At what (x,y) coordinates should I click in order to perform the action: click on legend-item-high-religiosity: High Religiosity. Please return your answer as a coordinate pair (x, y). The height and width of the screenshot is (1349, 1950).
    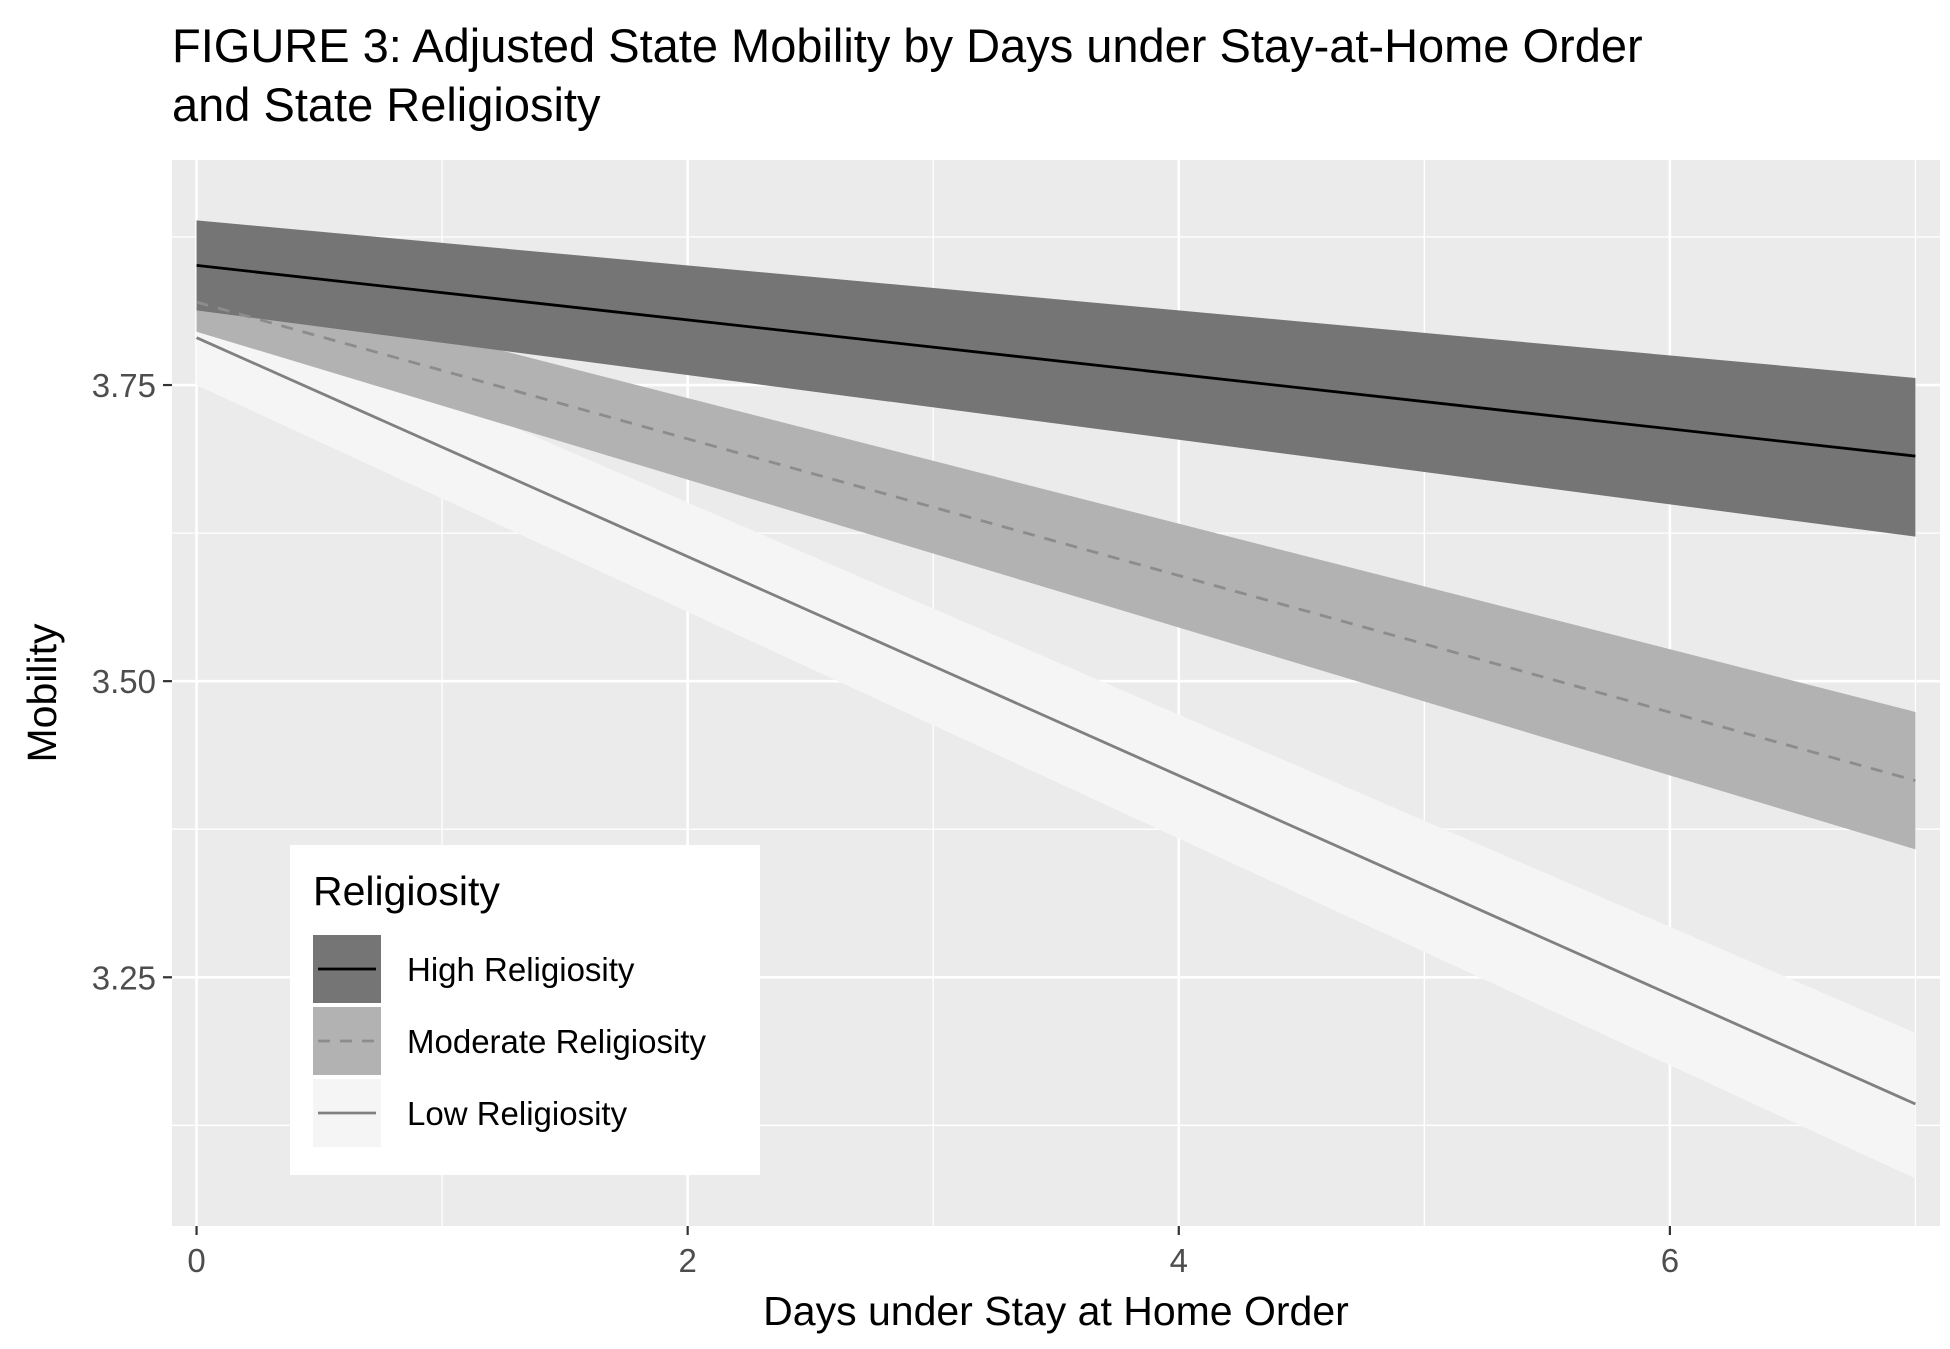
    Looking at the image, I should click on (474, 969).